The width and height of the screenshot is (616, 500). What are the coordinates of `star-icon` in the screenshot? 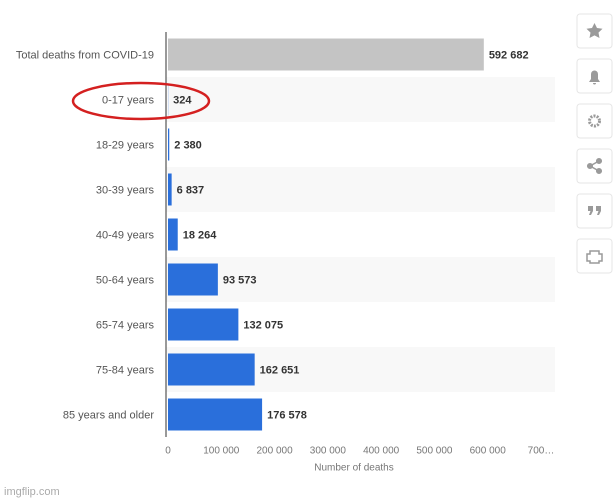 It's located at (594, 30).